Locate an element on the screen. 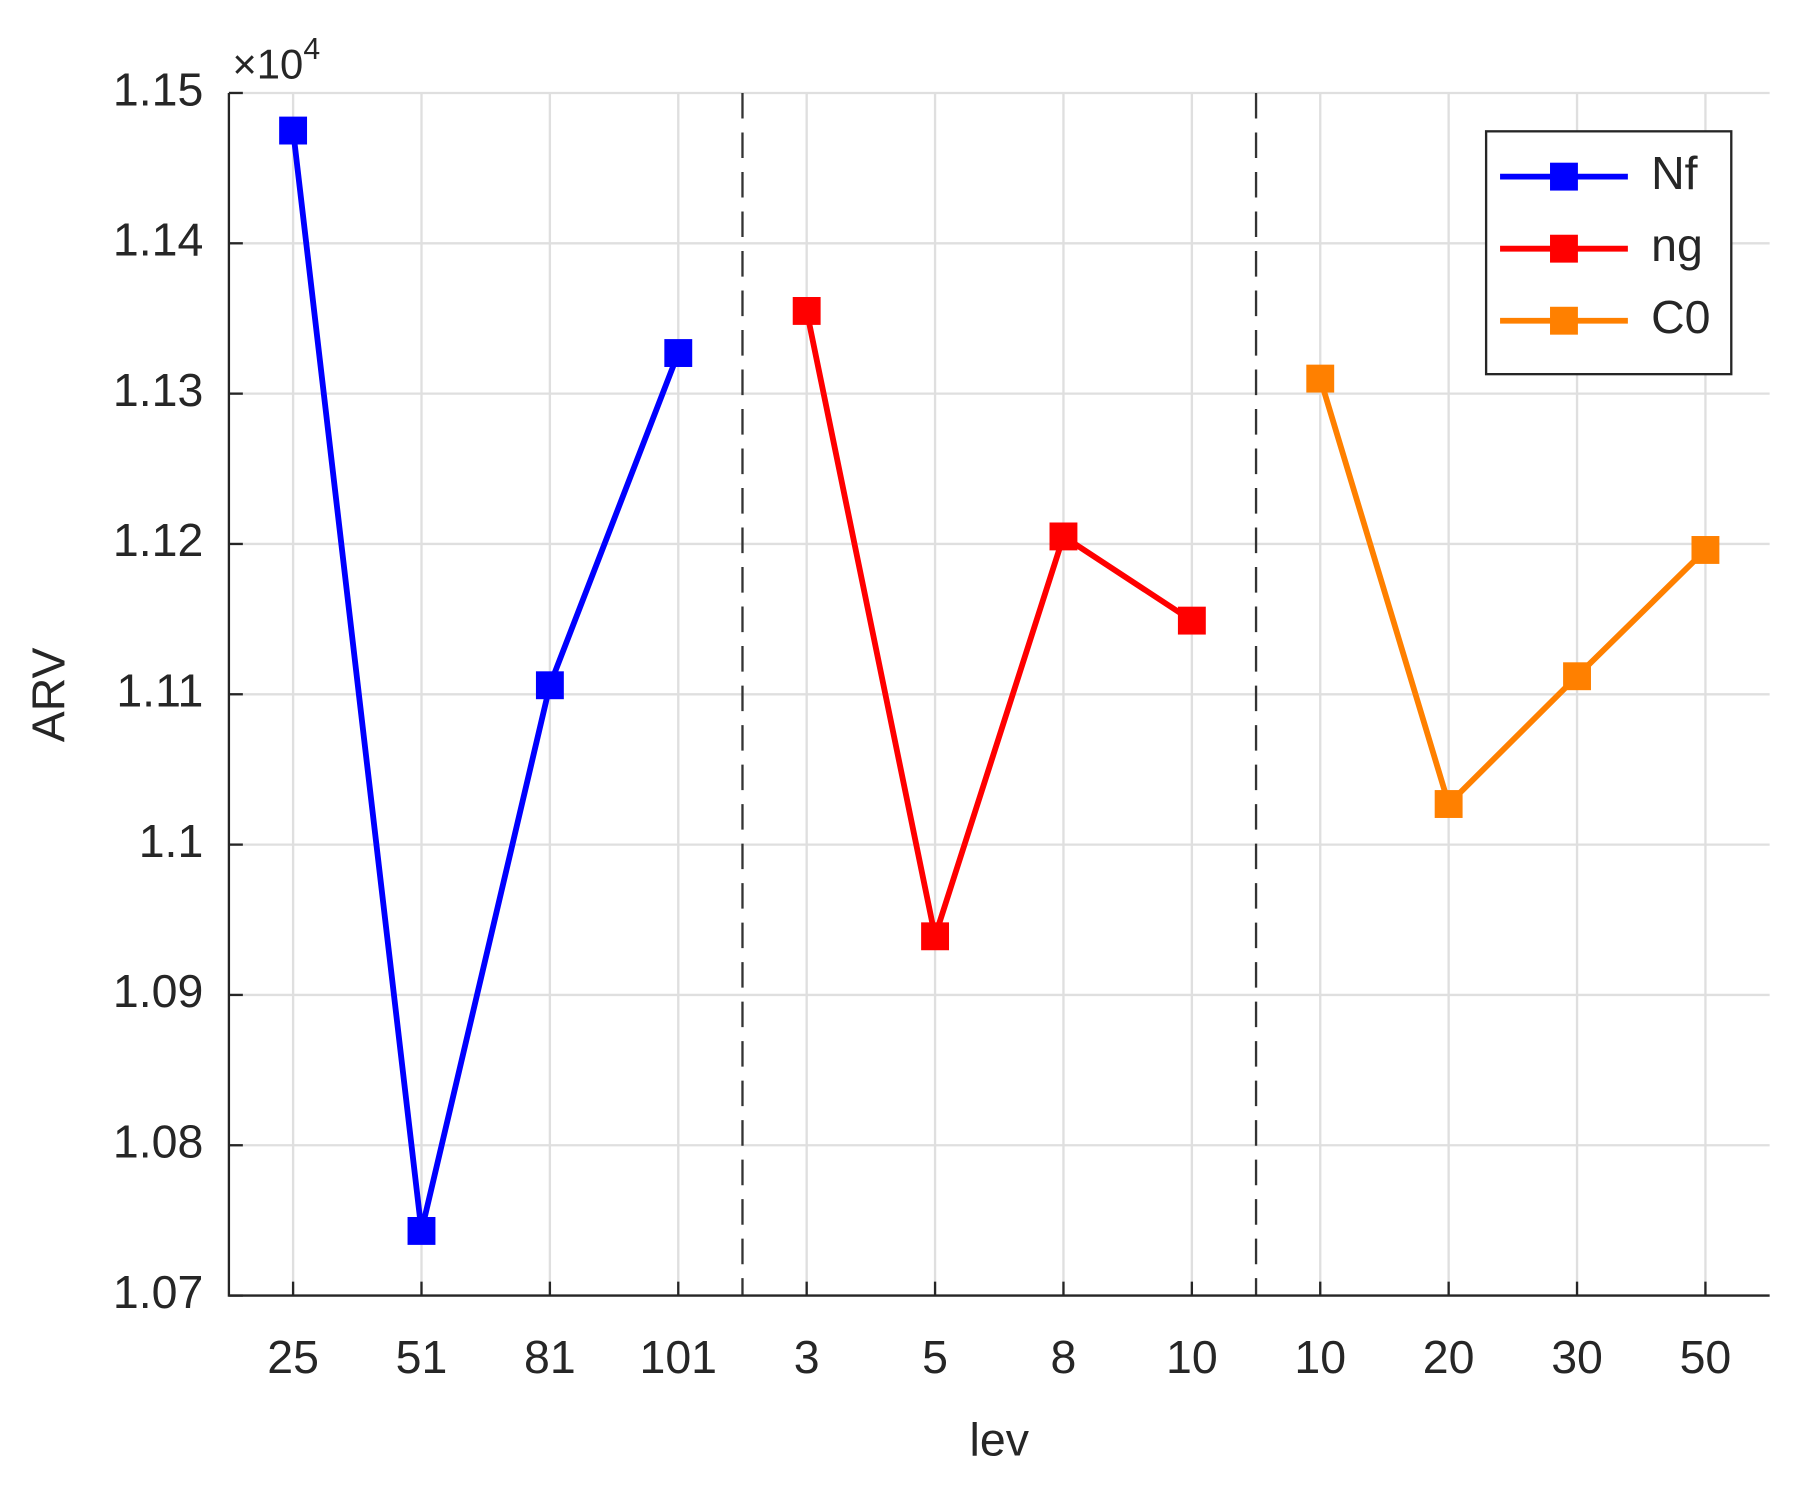  y-tick-label: 1.1 is located at coordinates (171, 841).